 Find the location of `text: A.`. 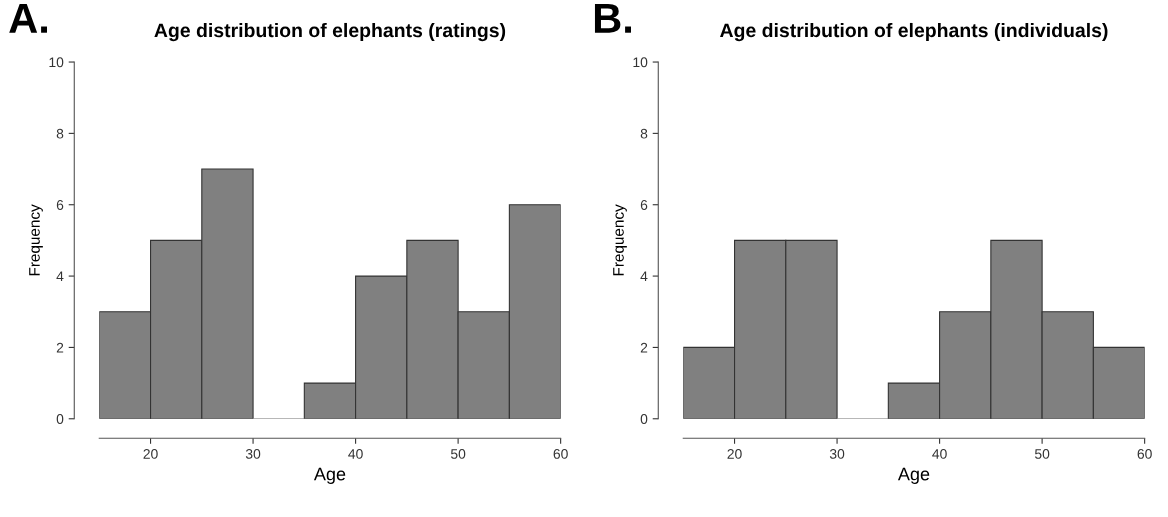

text: A. is located at coordinates (28, 18).